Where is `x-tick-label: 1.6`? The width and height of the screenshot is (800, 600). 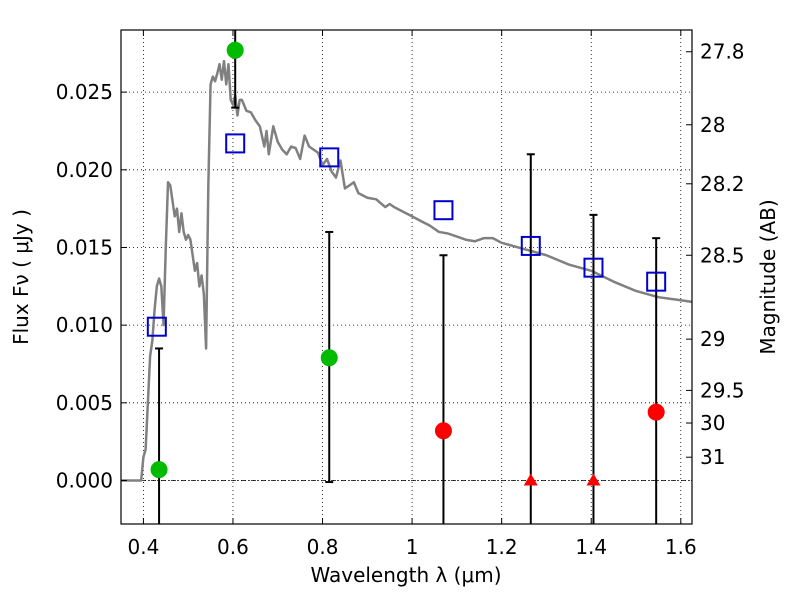 x-tick-label: 1.6 is located at coordinates (681, 547).